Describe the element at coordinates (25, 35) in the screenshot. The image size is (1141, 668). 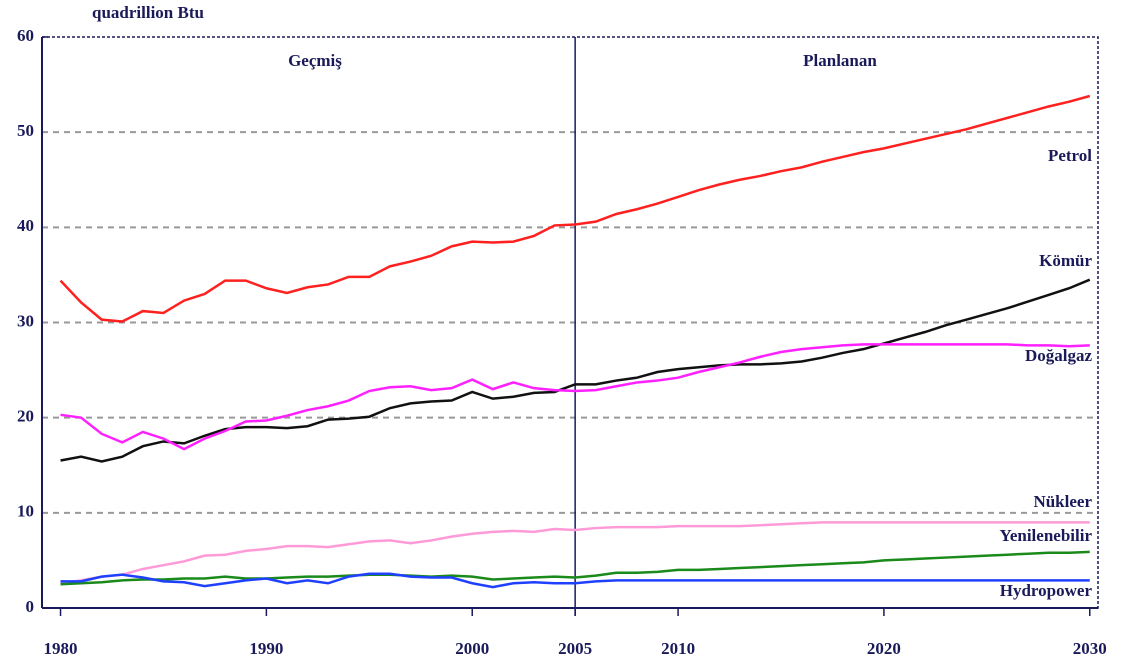
I see `y-tick-label: 60` at that location.